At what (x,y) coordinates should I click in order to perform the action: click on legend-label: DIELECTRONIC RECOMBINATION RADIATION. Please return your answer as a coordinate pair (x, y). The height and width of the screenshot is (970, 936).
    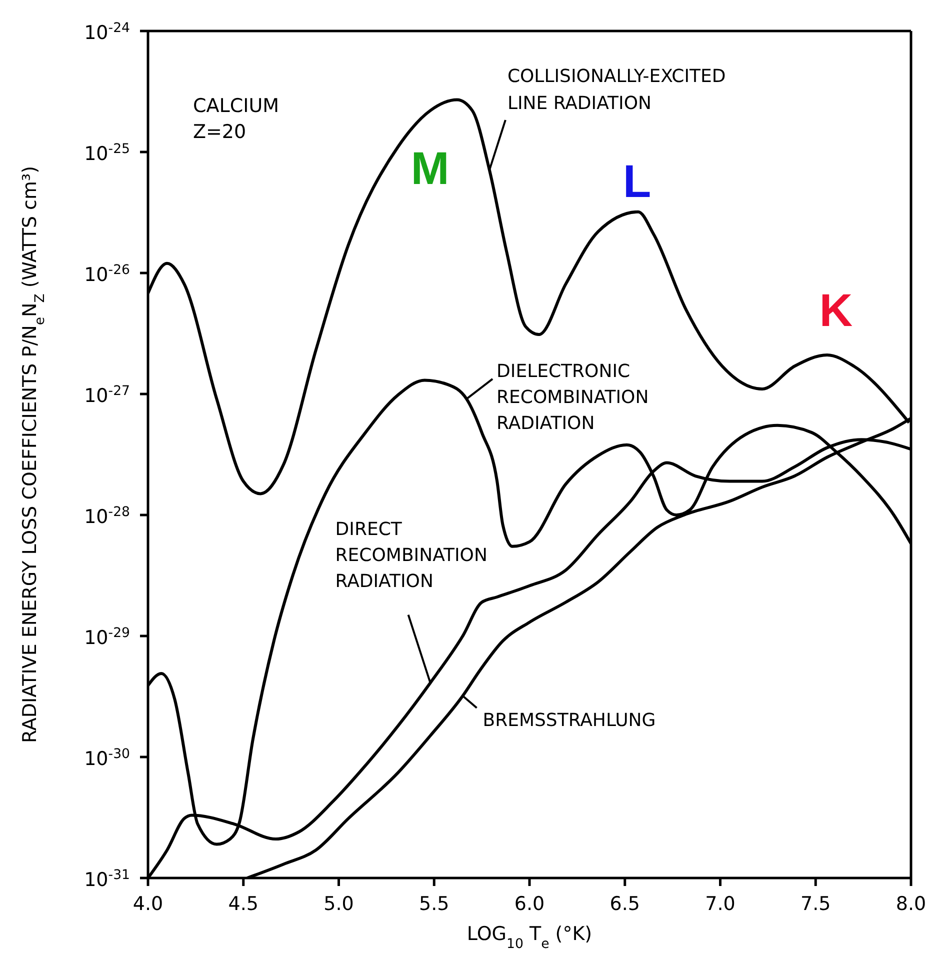
    Looking at the image, I should click on (572, 397).